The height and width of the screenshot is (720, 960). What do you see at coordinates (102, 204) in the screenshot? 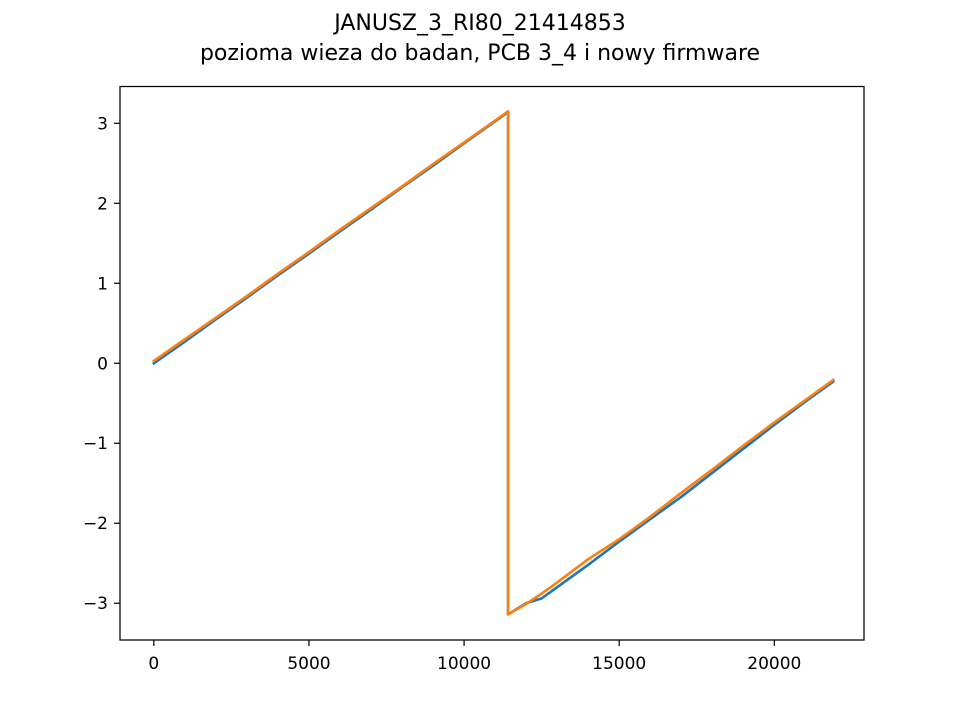
I see `y-tick-label: 2` at bounding box center [102, 204].